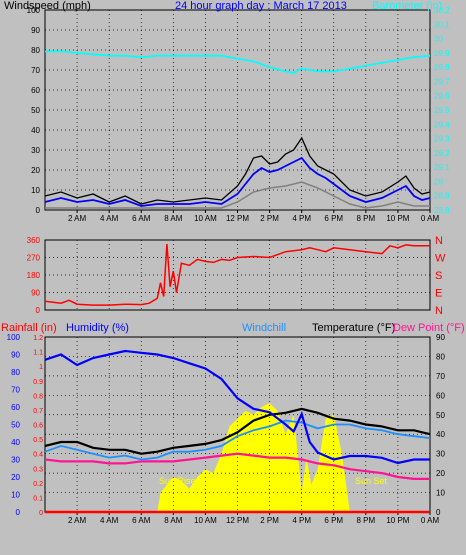 This screenshot has height=555, width=466. I want to click on windspeed-tick-label: 100, so click(34, 10).